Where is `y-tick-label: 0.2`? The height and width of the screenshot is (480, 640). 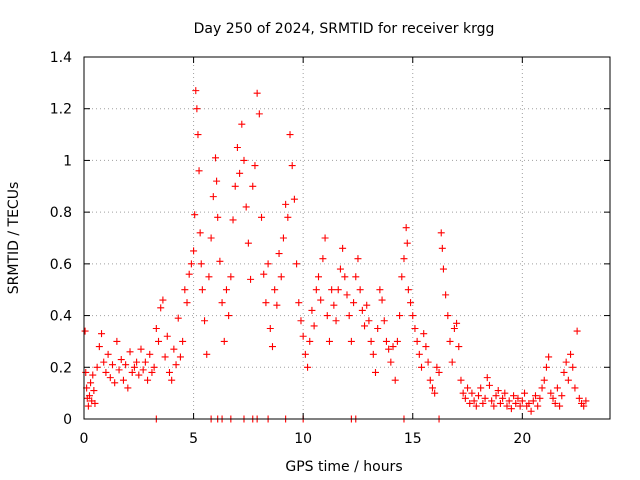 y-tick-label: 0.2 is located at coordinates (61, 368).